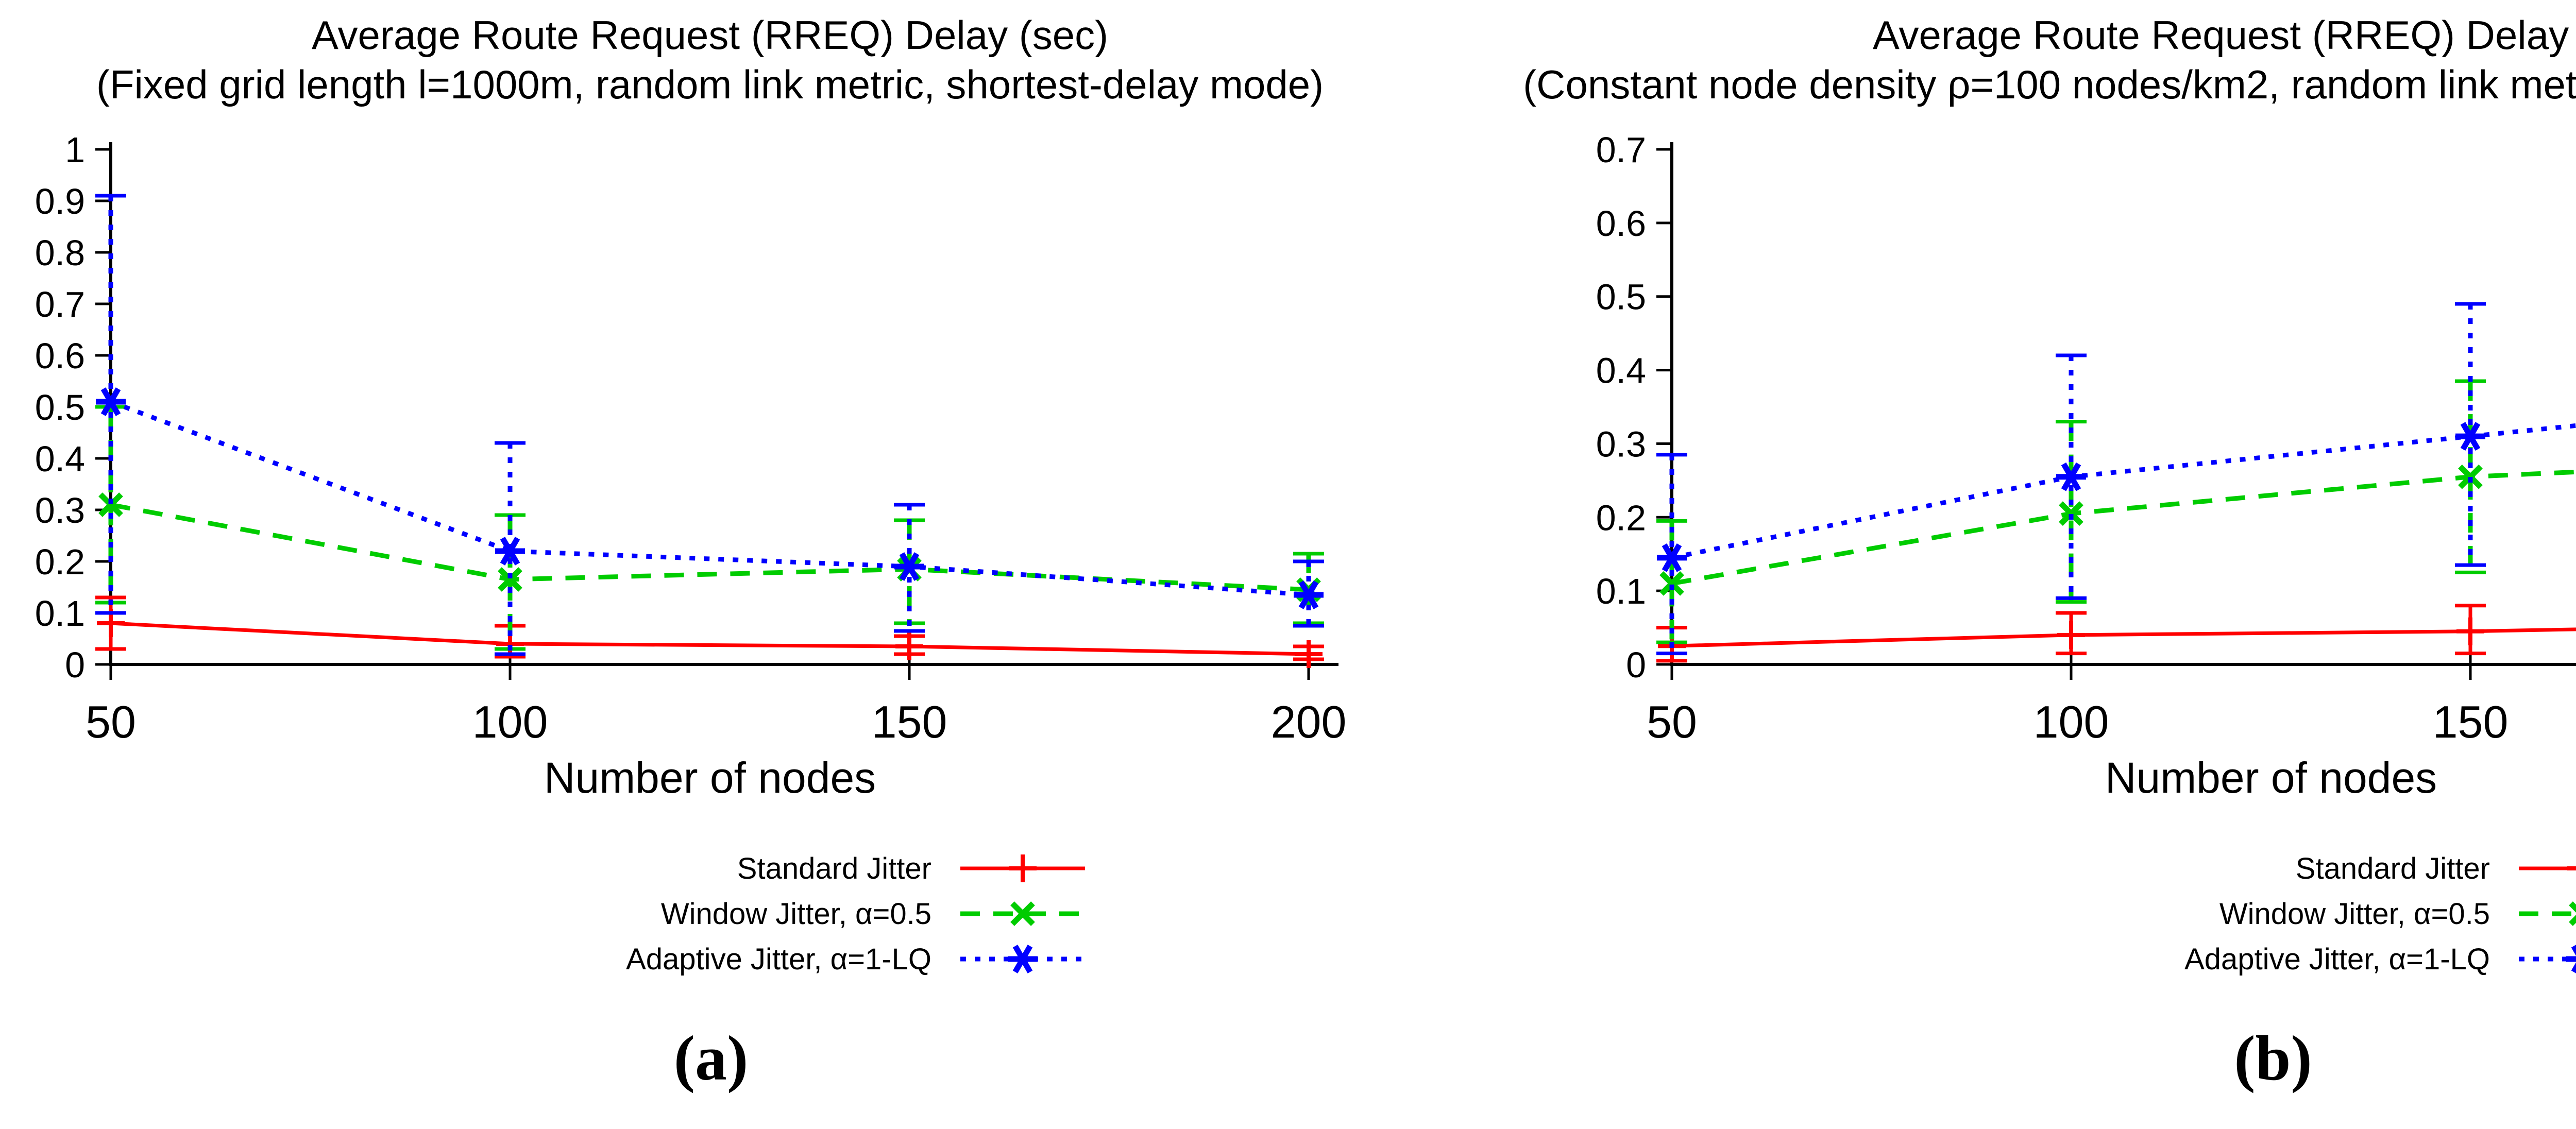  Describe the element at coordinates (2224, 35) in the screenshot. I see `chart-b-title-line1: Average Route Request (RREQ) Delay (sec)` at that location.